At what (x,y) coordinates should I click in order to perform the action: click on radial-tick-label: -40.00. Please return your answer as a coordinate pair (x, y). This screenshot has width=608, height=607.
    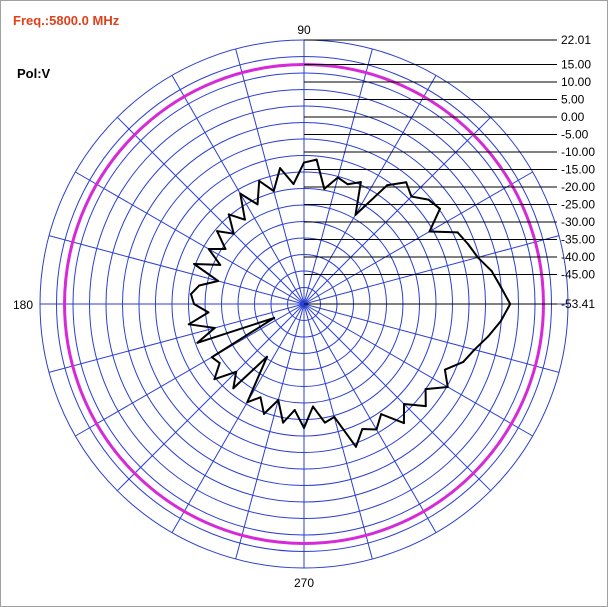
    Looking at the image, I should click on (578, 257).